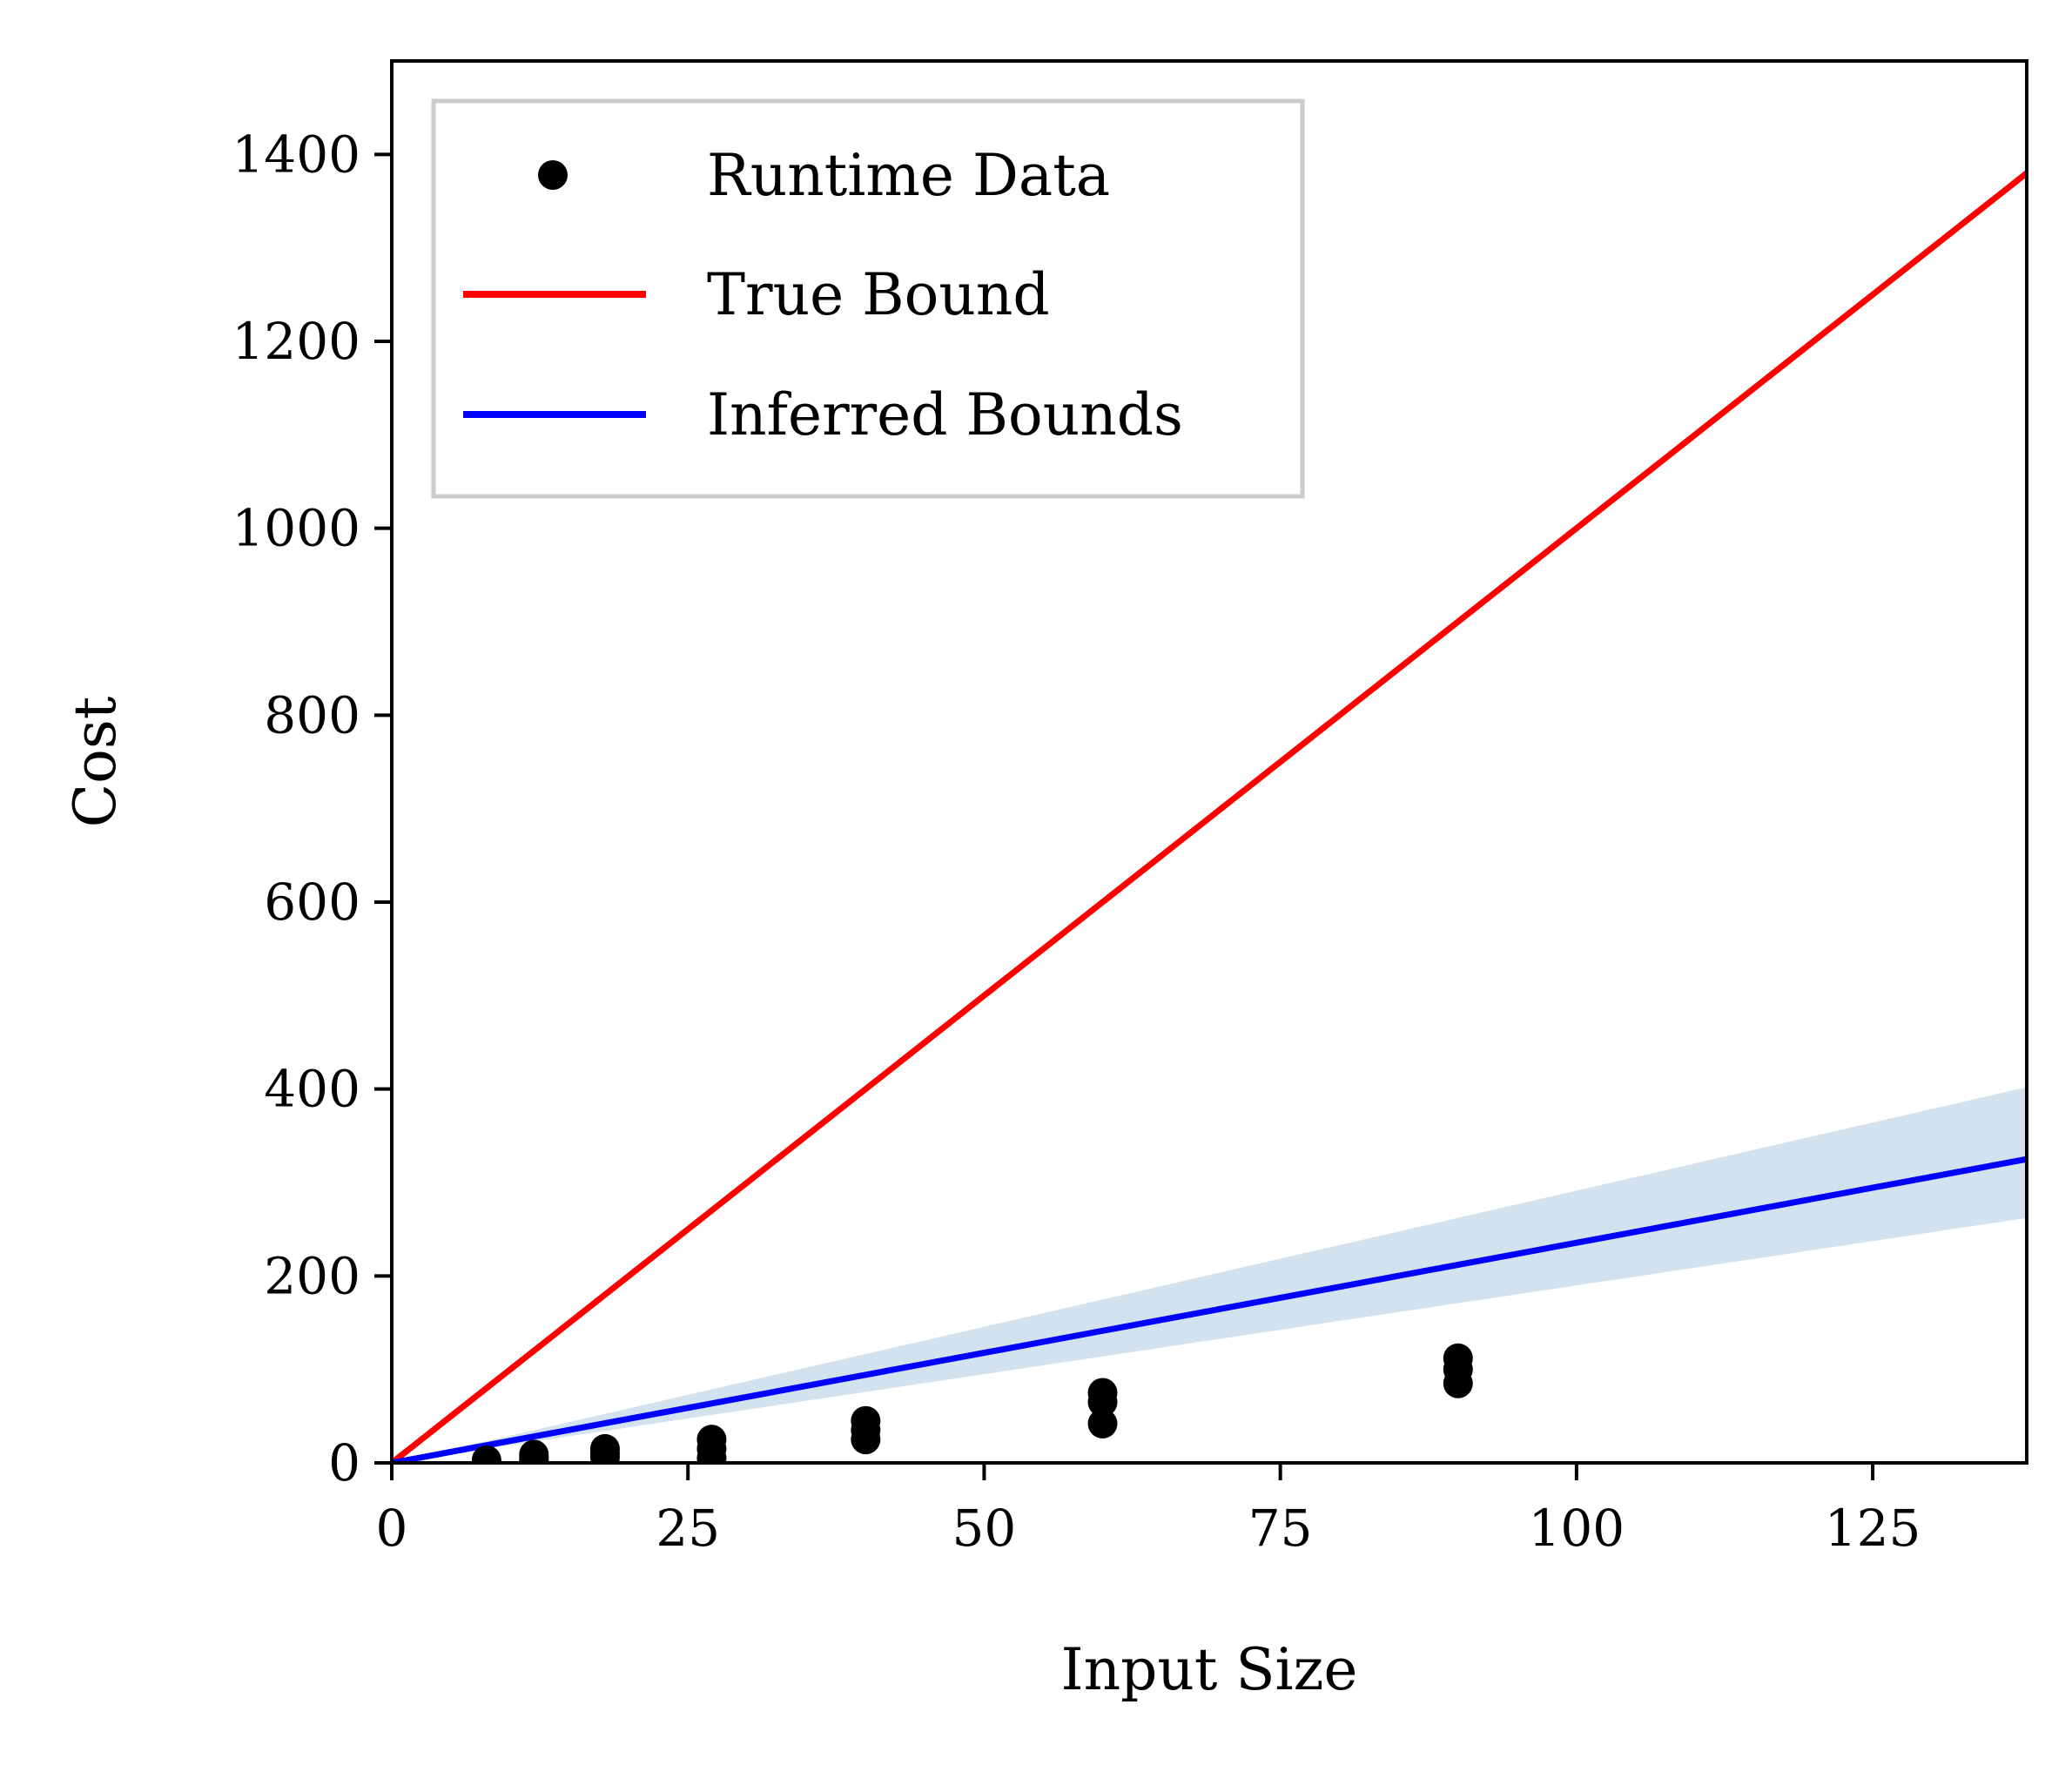 The width and height of the screenshot is (2072, 1772). I want to click on y-axis-title: Cost, so click(95, 762).